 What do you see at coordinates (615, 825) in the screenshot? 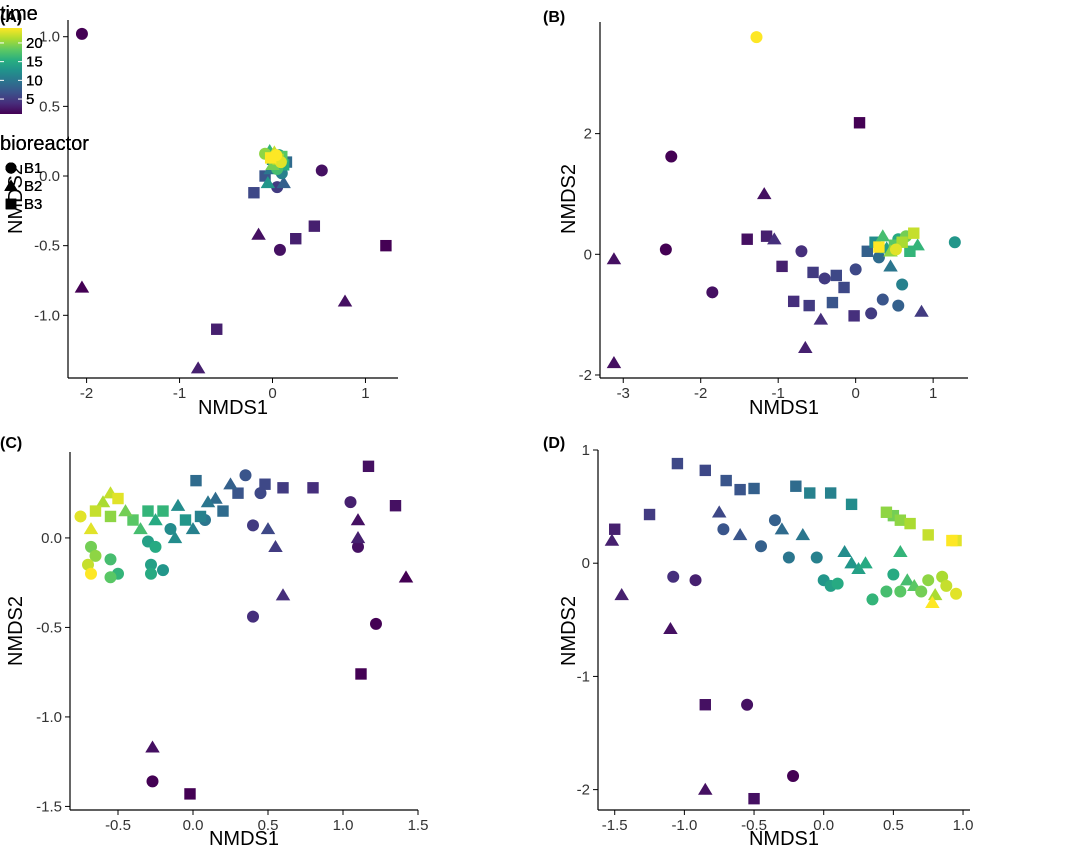
I see `x-tick-label: -1.5` at bounding box center [615, 825].